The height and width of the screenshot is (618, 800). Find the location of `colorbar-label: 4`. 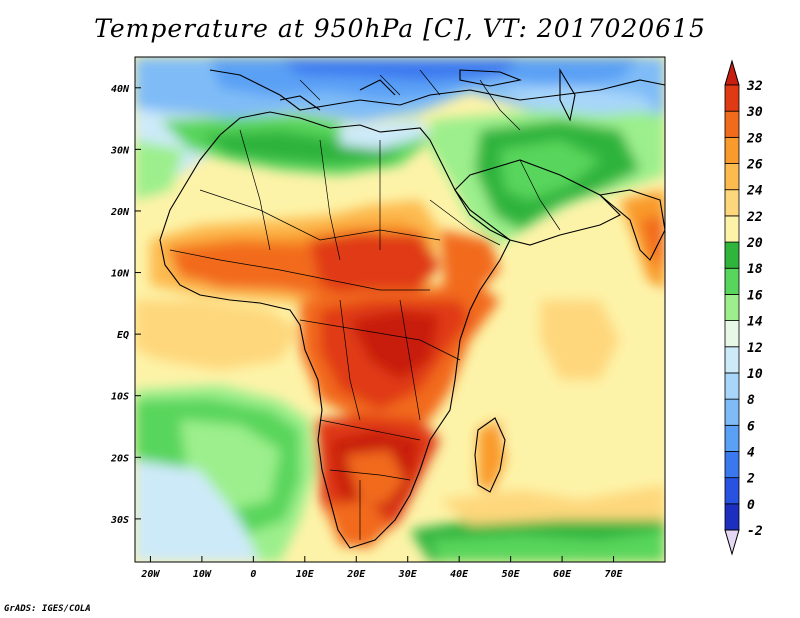

colorbar-label: 4 is located at coordinates (751, 452).